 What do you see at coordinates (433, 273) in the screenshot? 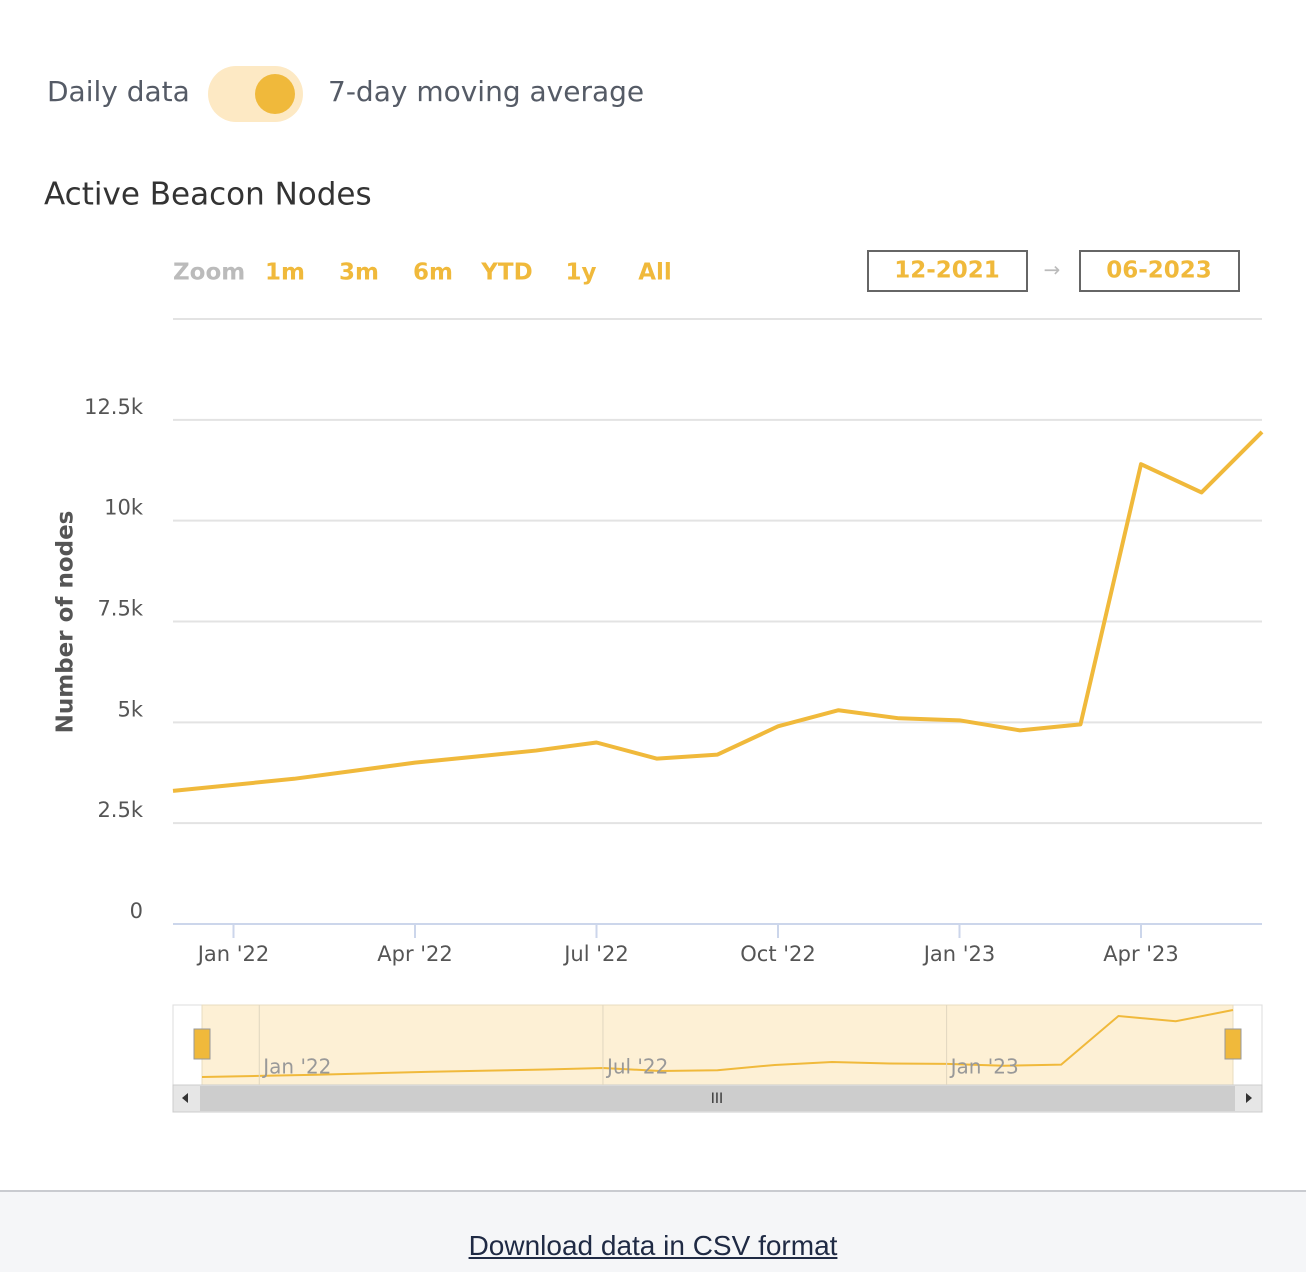
I see `zoom-button: 6m` at bounding box center [433, 273].